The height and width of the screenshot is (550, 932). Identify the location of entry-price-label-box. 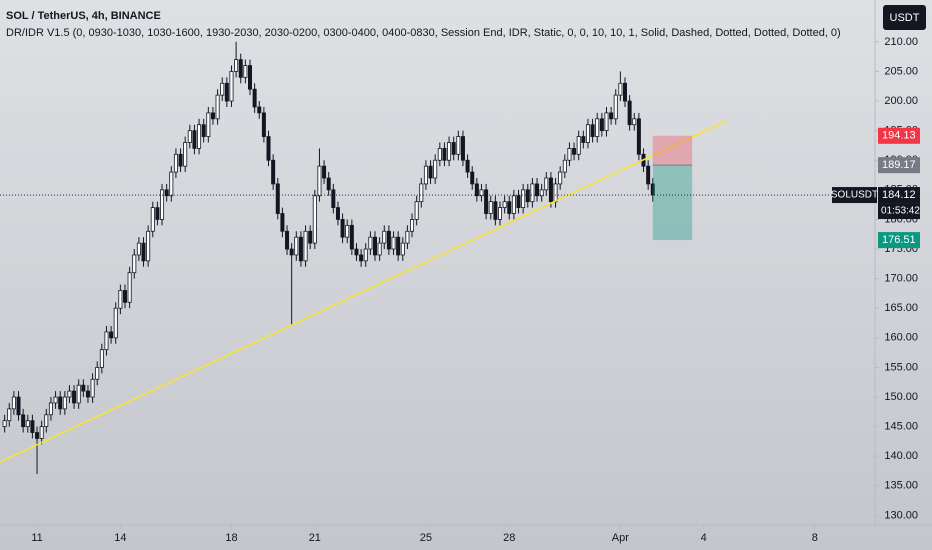
(899, 165).